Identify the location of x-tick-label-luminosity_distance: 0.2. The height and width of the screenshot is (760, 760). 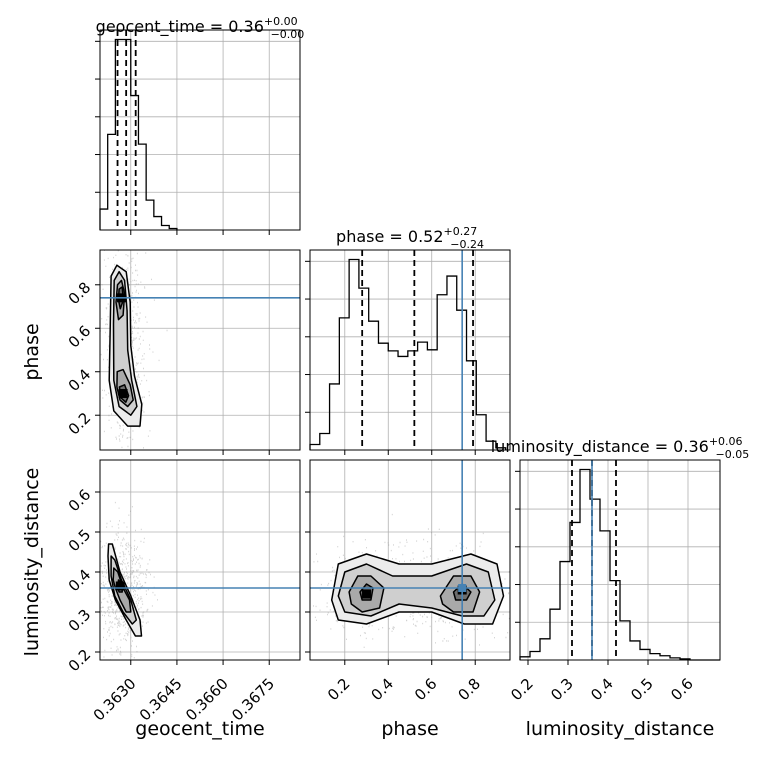
(522, 690).